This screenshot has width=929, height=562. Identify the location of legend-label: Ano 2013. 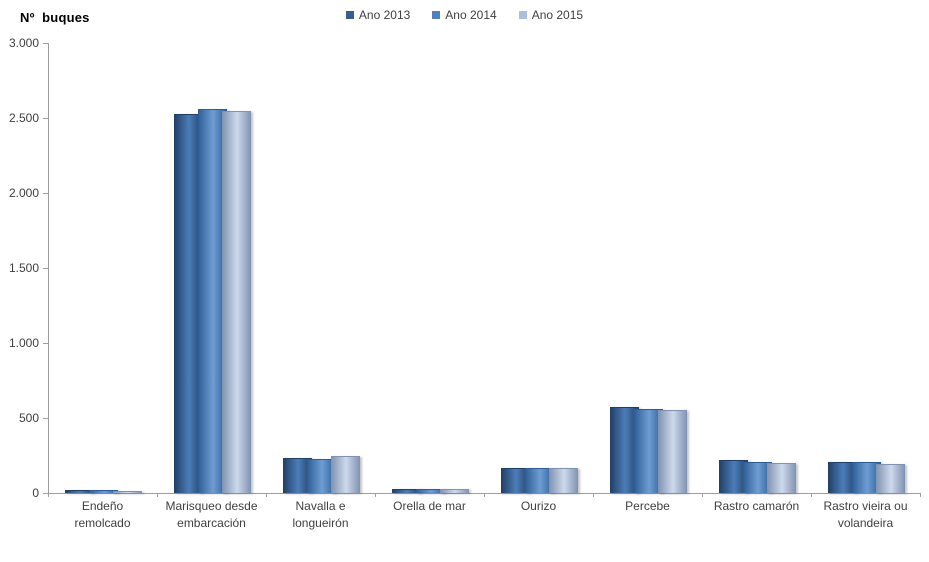
(384, 15).